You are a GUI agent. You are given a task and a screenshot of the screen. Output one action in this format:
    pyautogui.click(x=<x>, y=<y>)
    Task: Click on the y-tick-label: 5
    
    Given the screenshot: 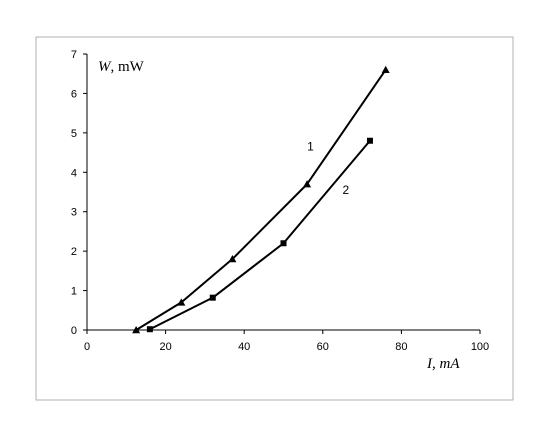 What is the action you would take?
    pyautogui.click(x=74, y=134)
    